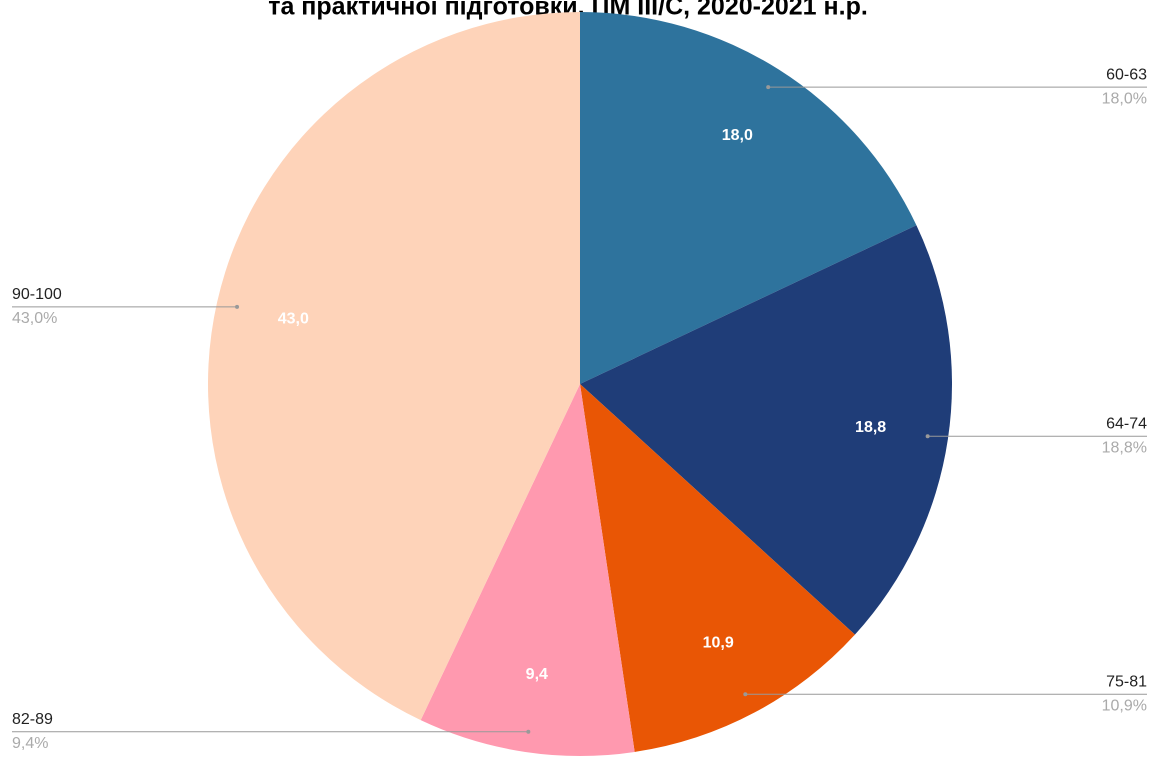 The image size is (1153, 758). Describe the element at coordinates (37, 294) in the screenshot. I see `legend-label: 90-100` at that location.